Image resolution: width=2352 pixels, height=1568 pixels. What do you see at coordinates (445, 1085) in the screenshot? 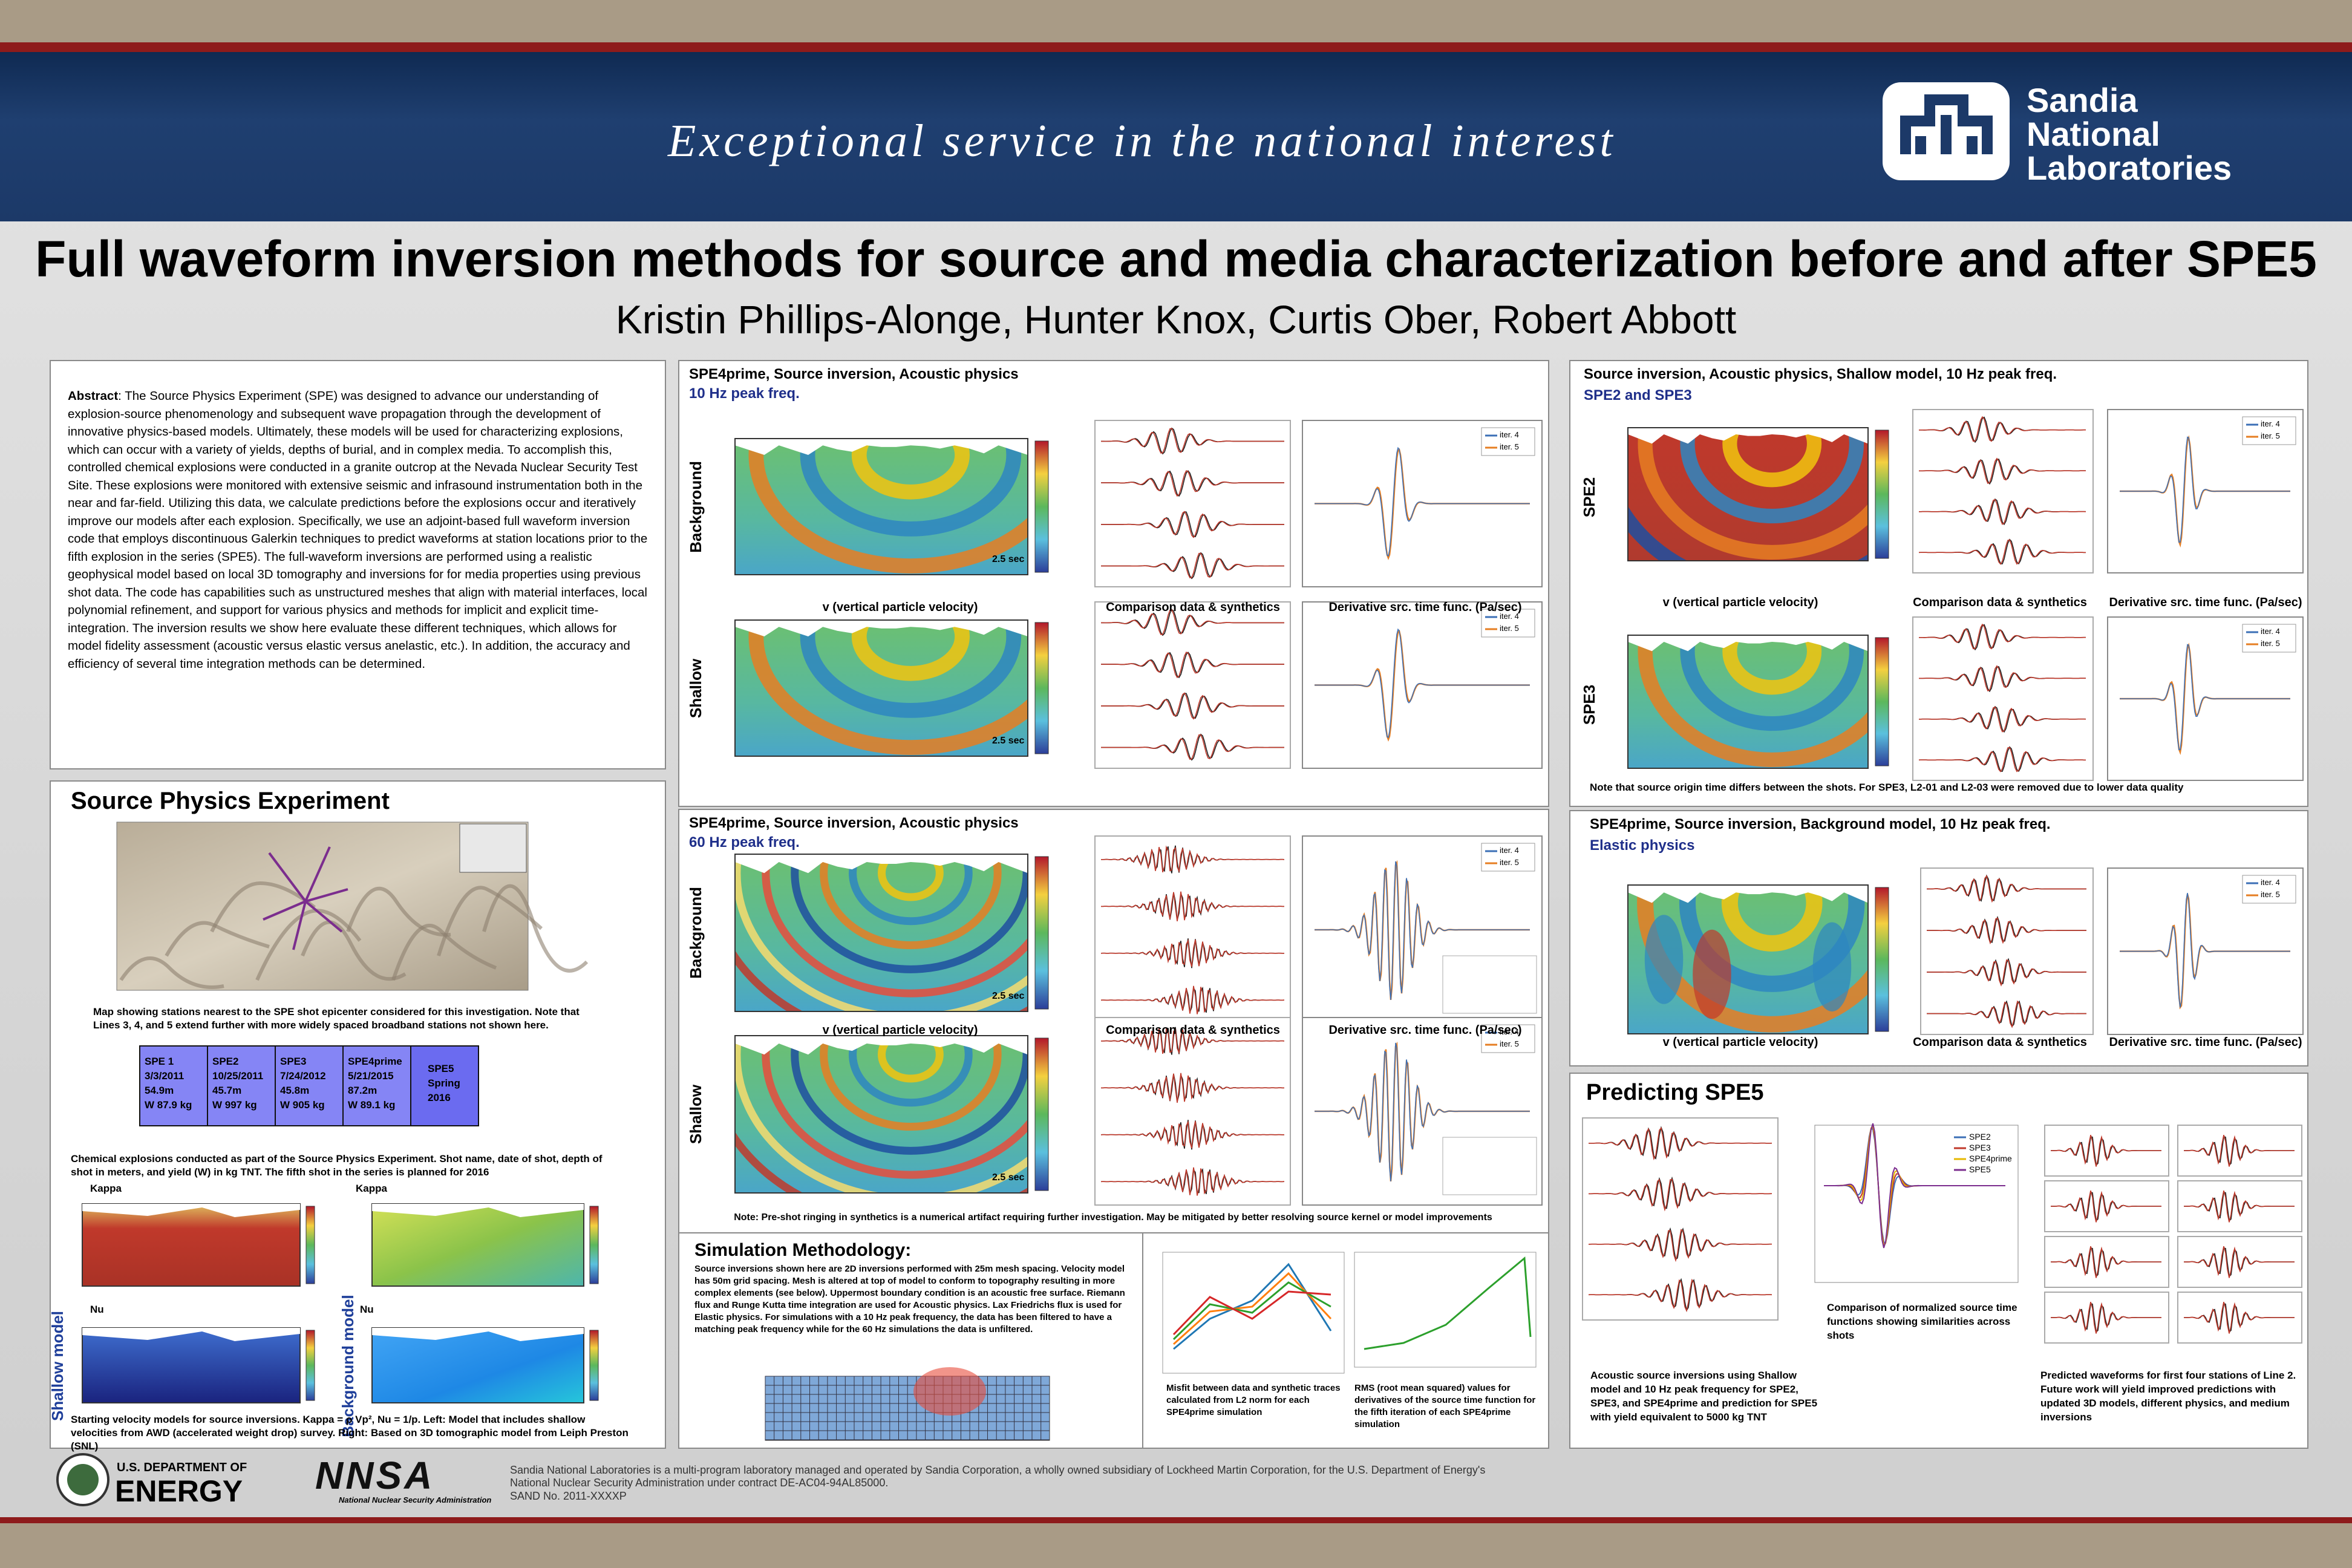
I see `table-cell` at bounding box center [445, 1085].